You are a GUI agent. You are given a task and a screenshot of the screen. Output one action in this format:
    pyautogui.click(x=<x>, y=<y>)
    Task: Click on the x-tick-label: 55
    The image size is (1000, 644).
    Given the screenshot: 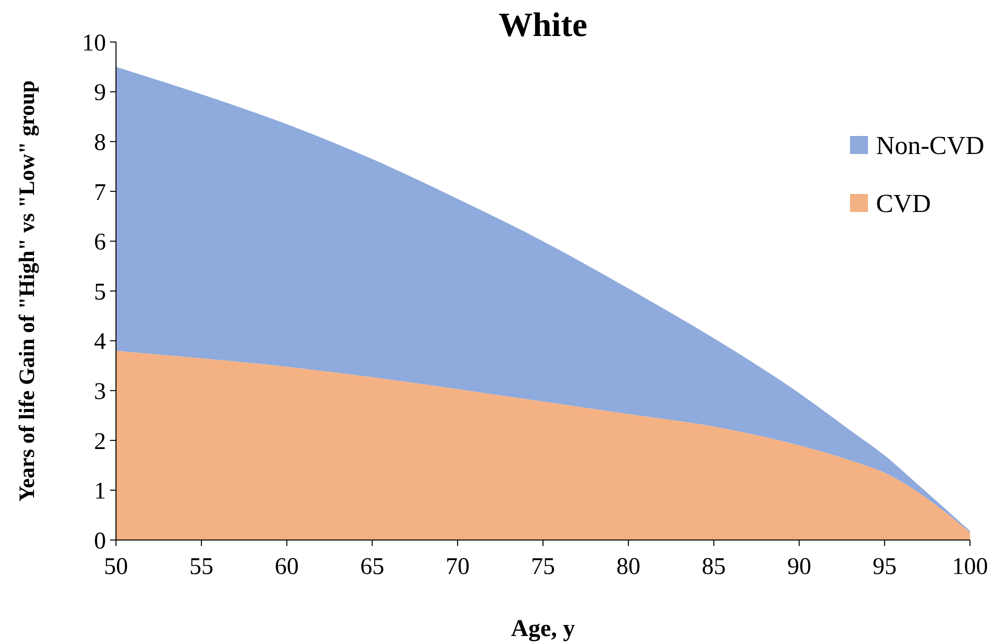 What is the action you would take?
    pyautogui.click(x=201, y=567)
    